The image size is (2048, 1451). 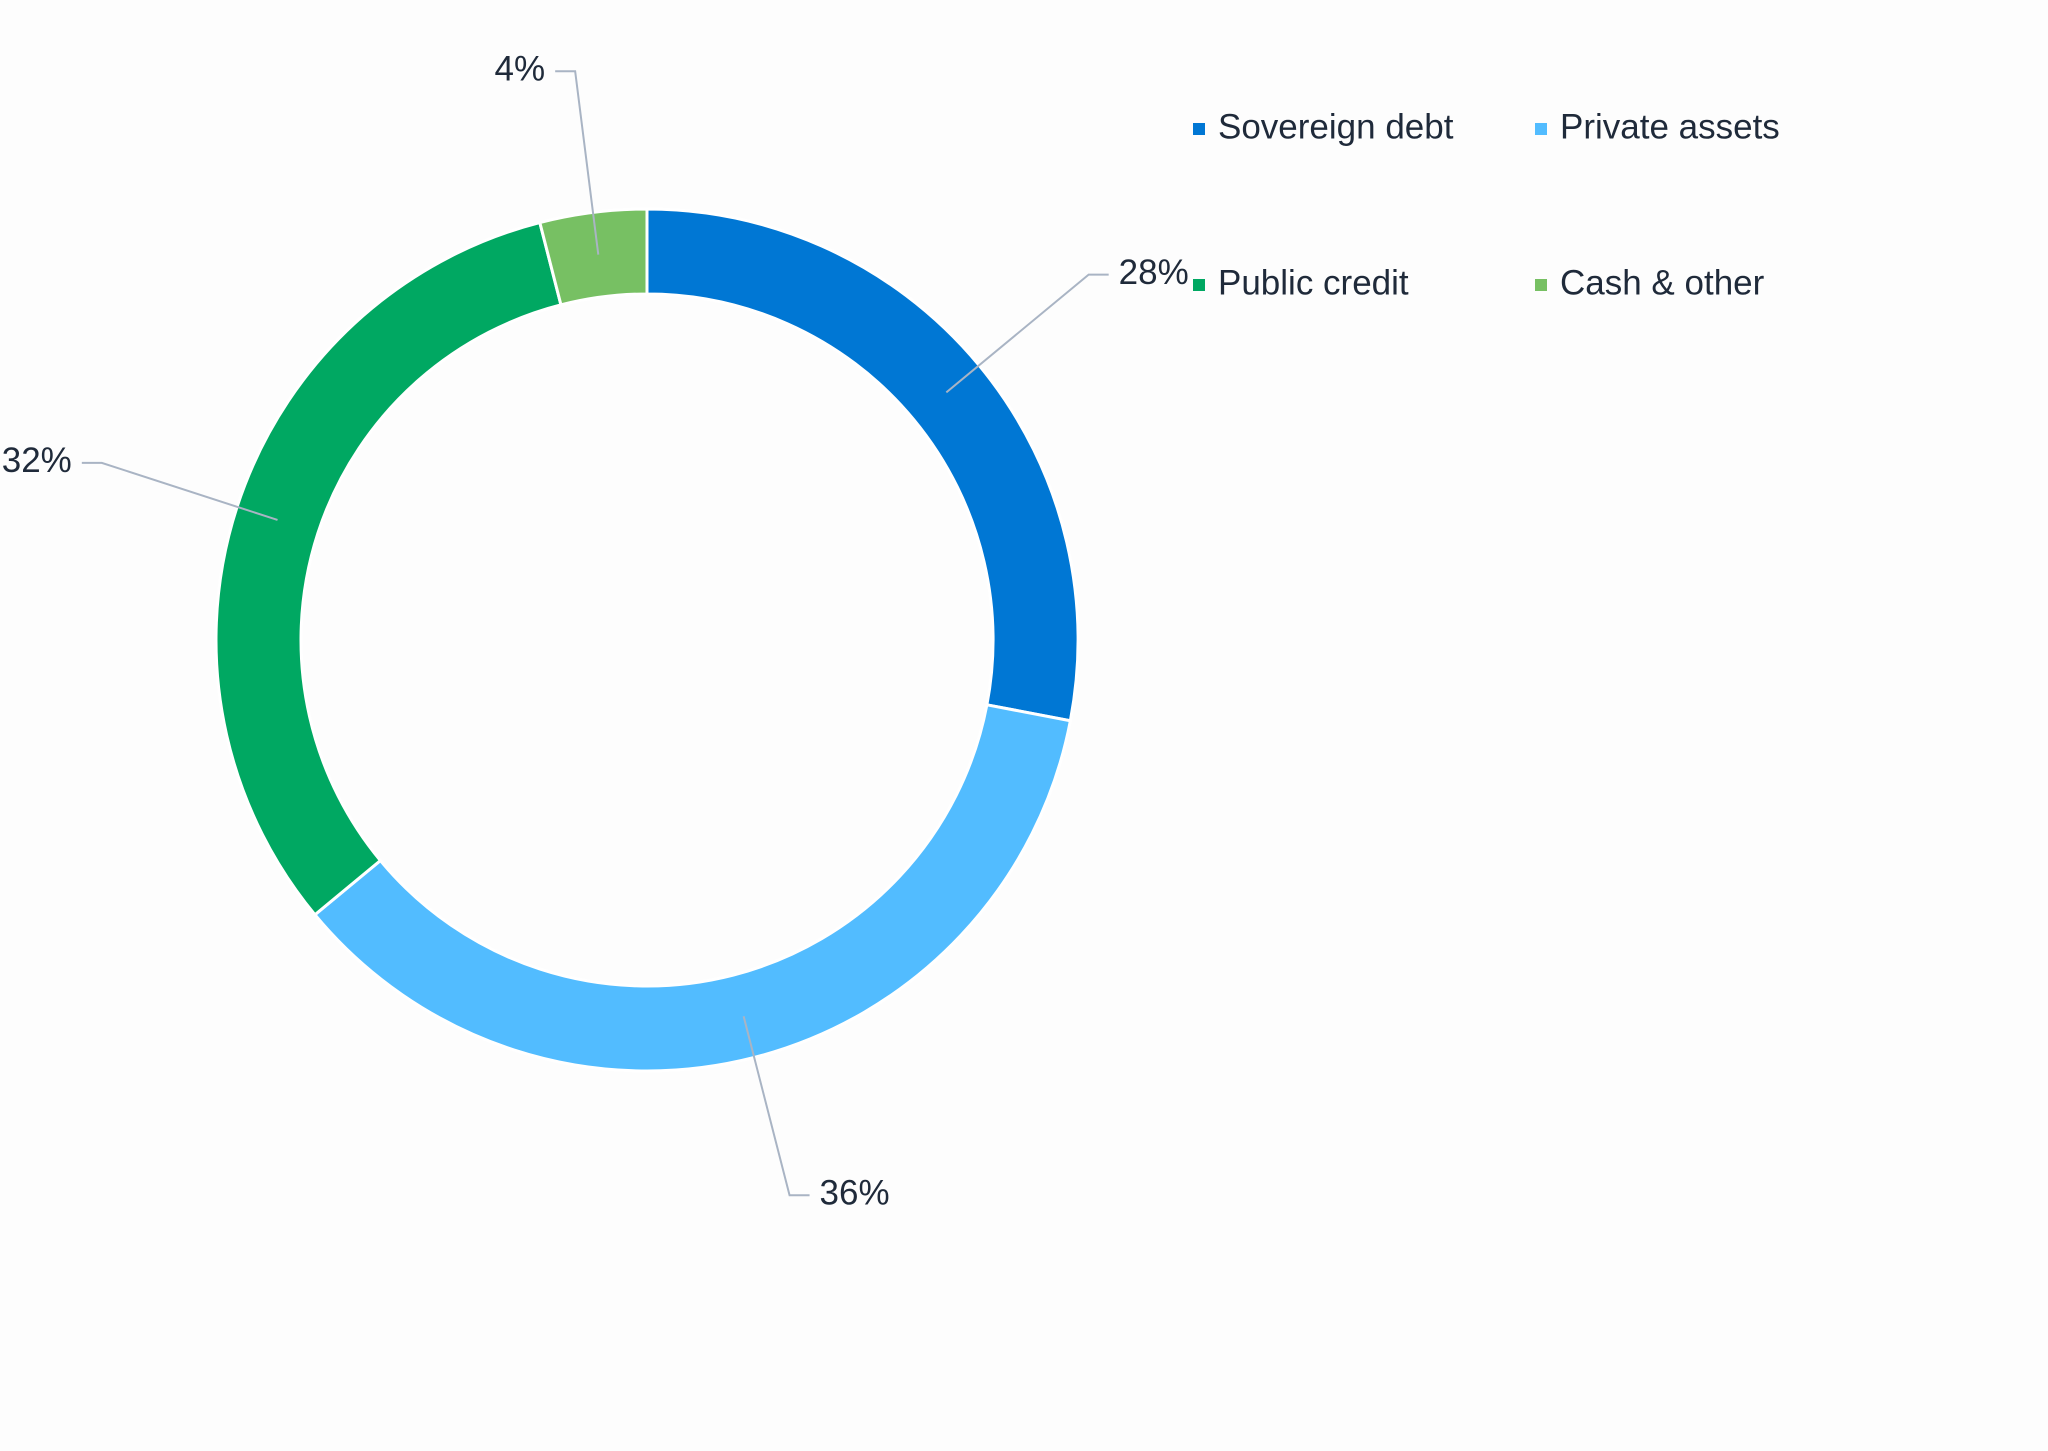 I want to click on legend-label: Public credit, so click(x=1313, y=282).